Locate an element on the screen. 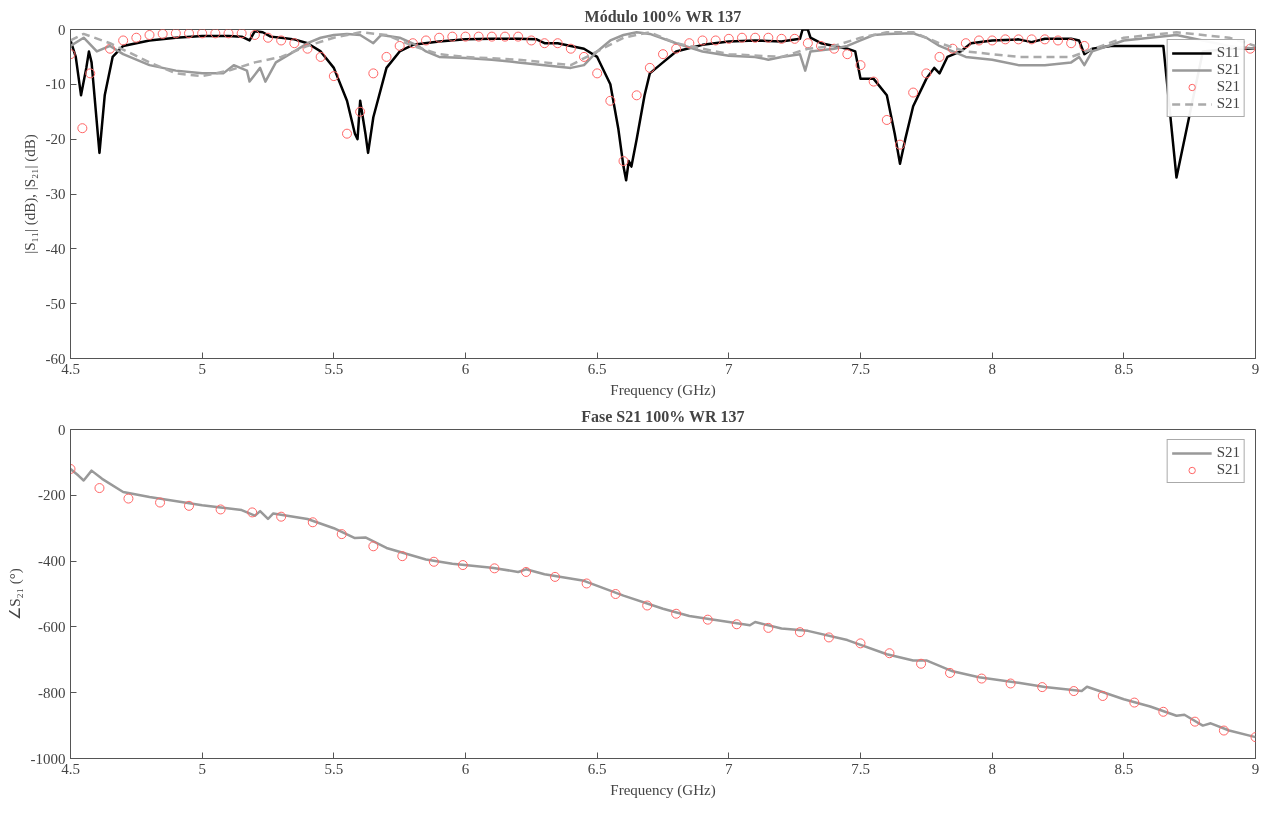  y-tick-label: -200 is located at coordinates (52, 495).